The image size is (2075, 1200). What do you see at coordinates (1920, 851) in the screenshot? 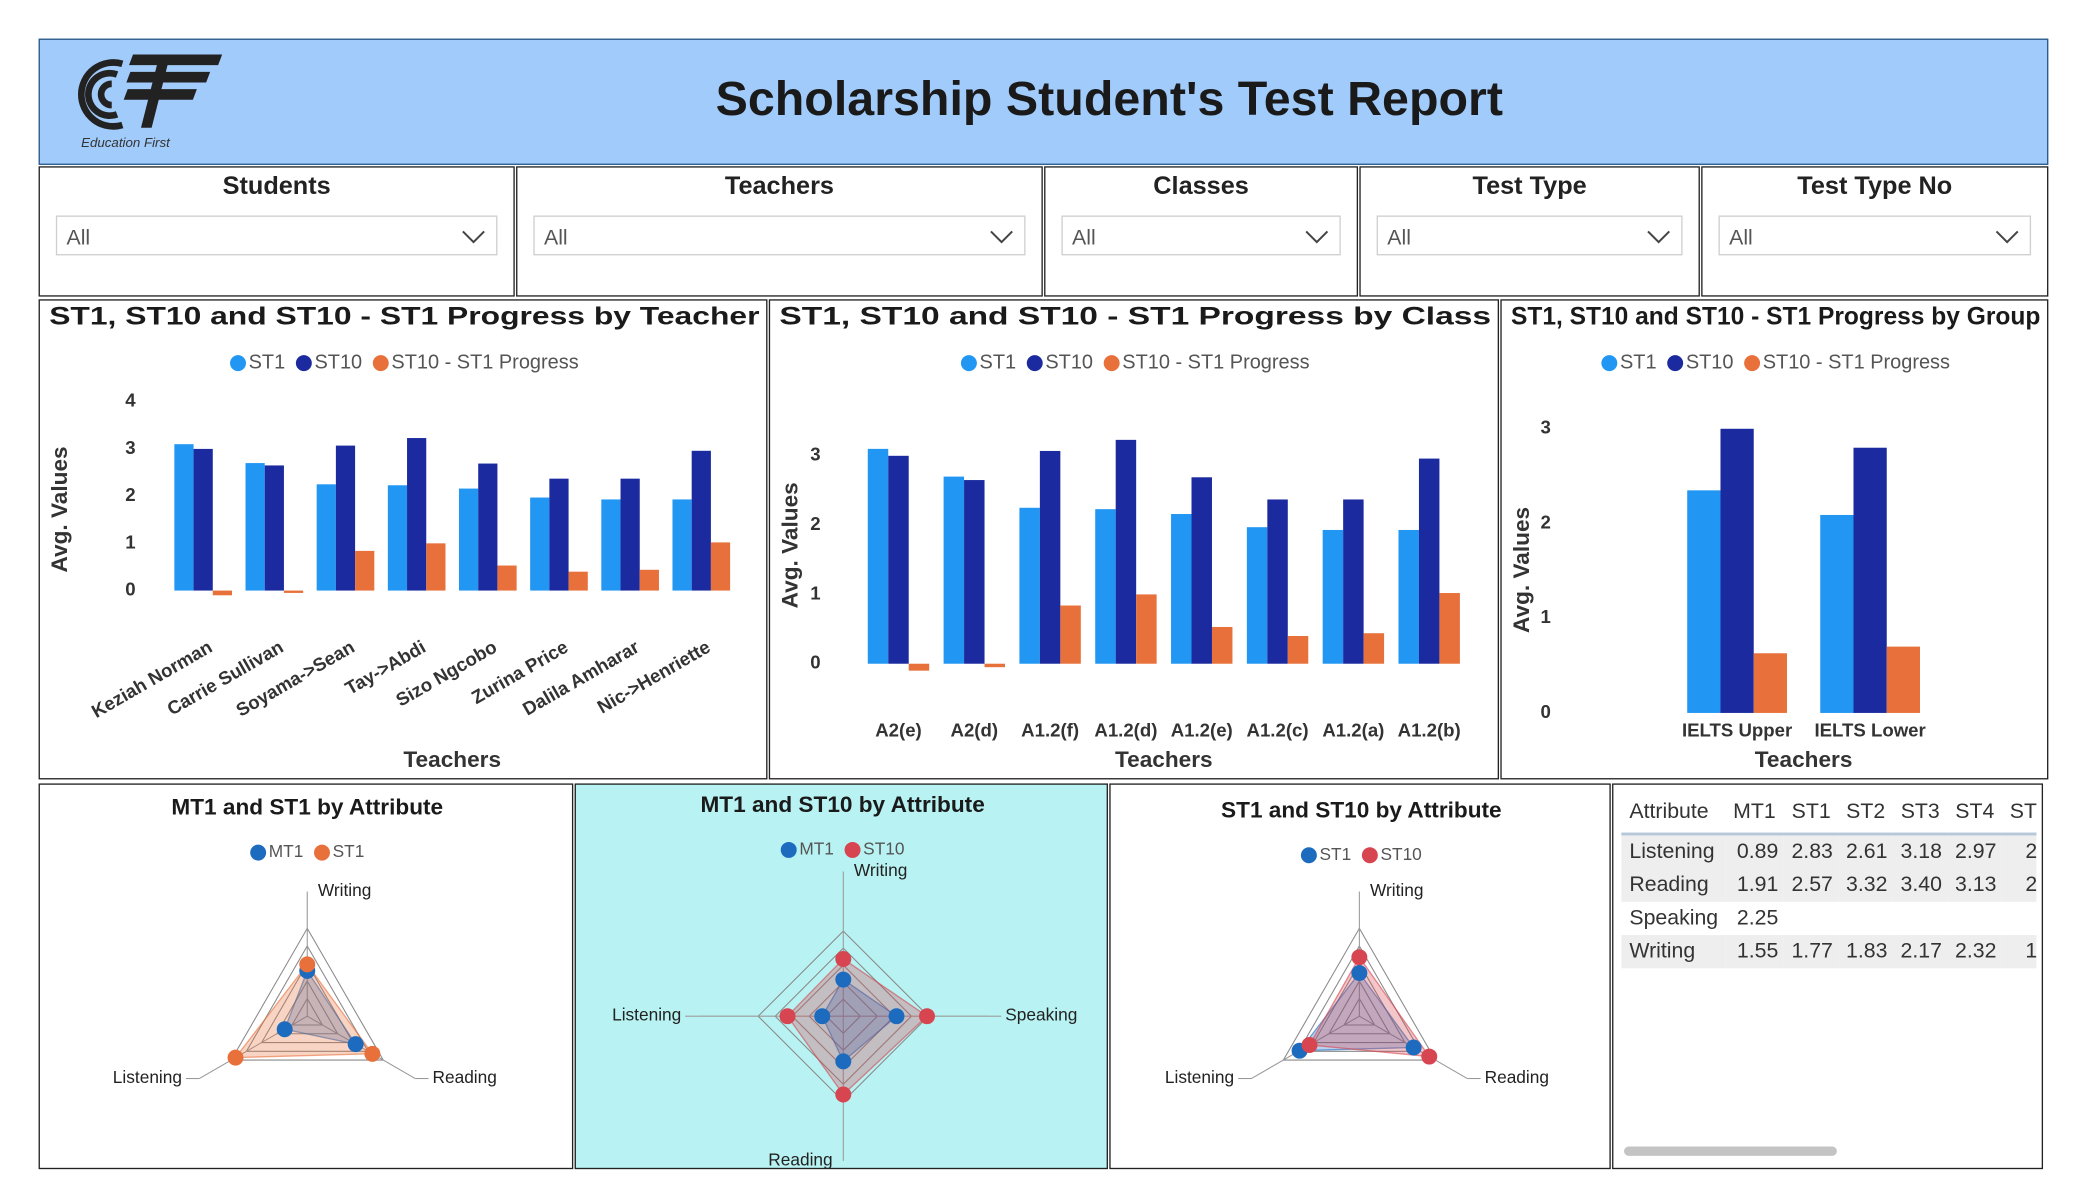
I see `table-cell: 3.18` at bounding box center [1920, 851].